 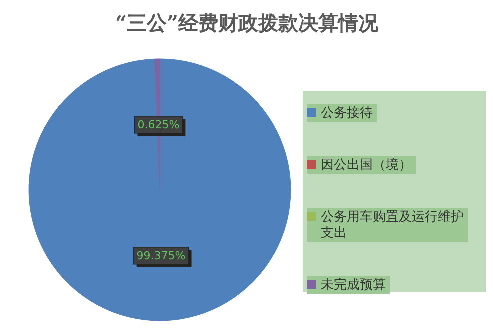 I want to click on legend-label: 公务用车购置及运行维护支出, so click(x=392, y=225).